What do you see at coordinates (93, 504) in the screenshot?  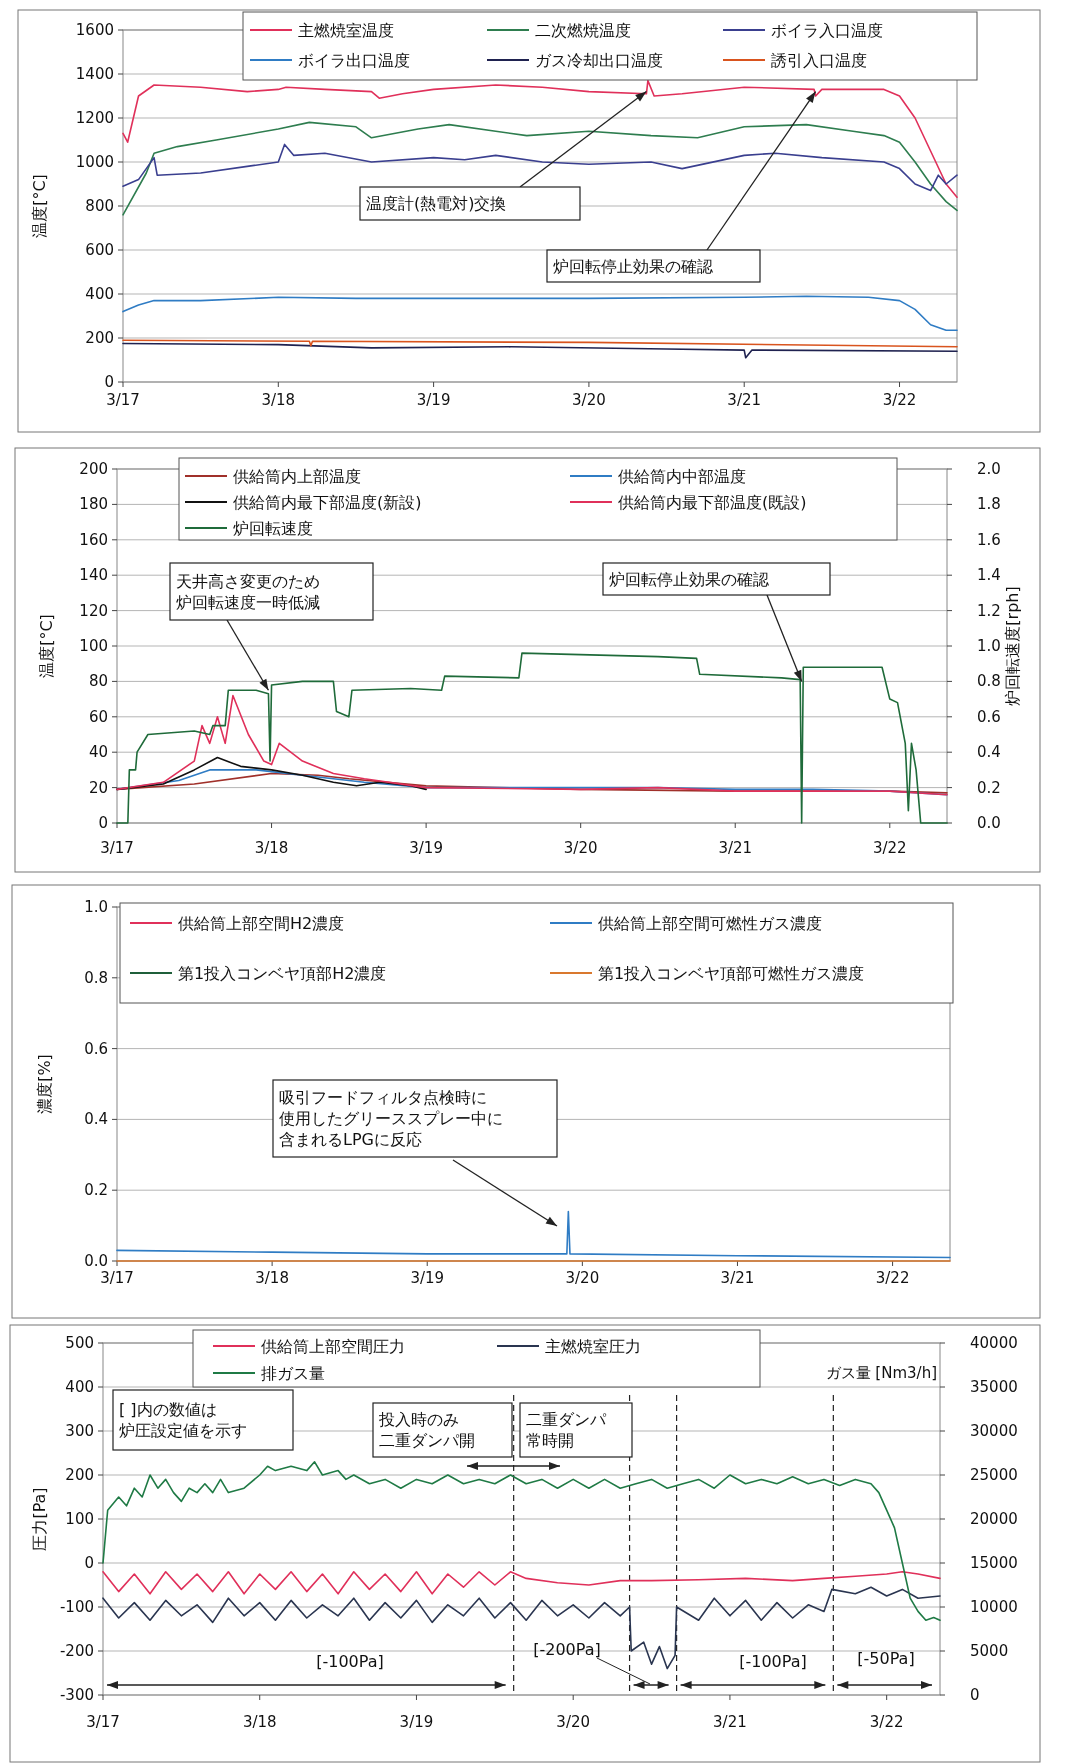 I see `y-tick-label: 180` at bounding box center [93, 504].